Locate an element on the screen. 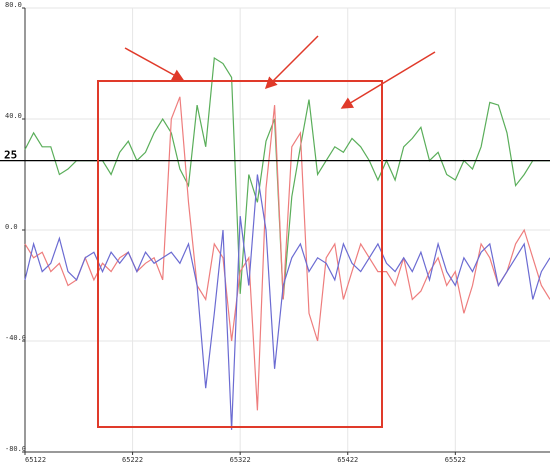 This screenshot has width=550, height=465. x-tick-label: 65122 is located at coordinates (35, 460).